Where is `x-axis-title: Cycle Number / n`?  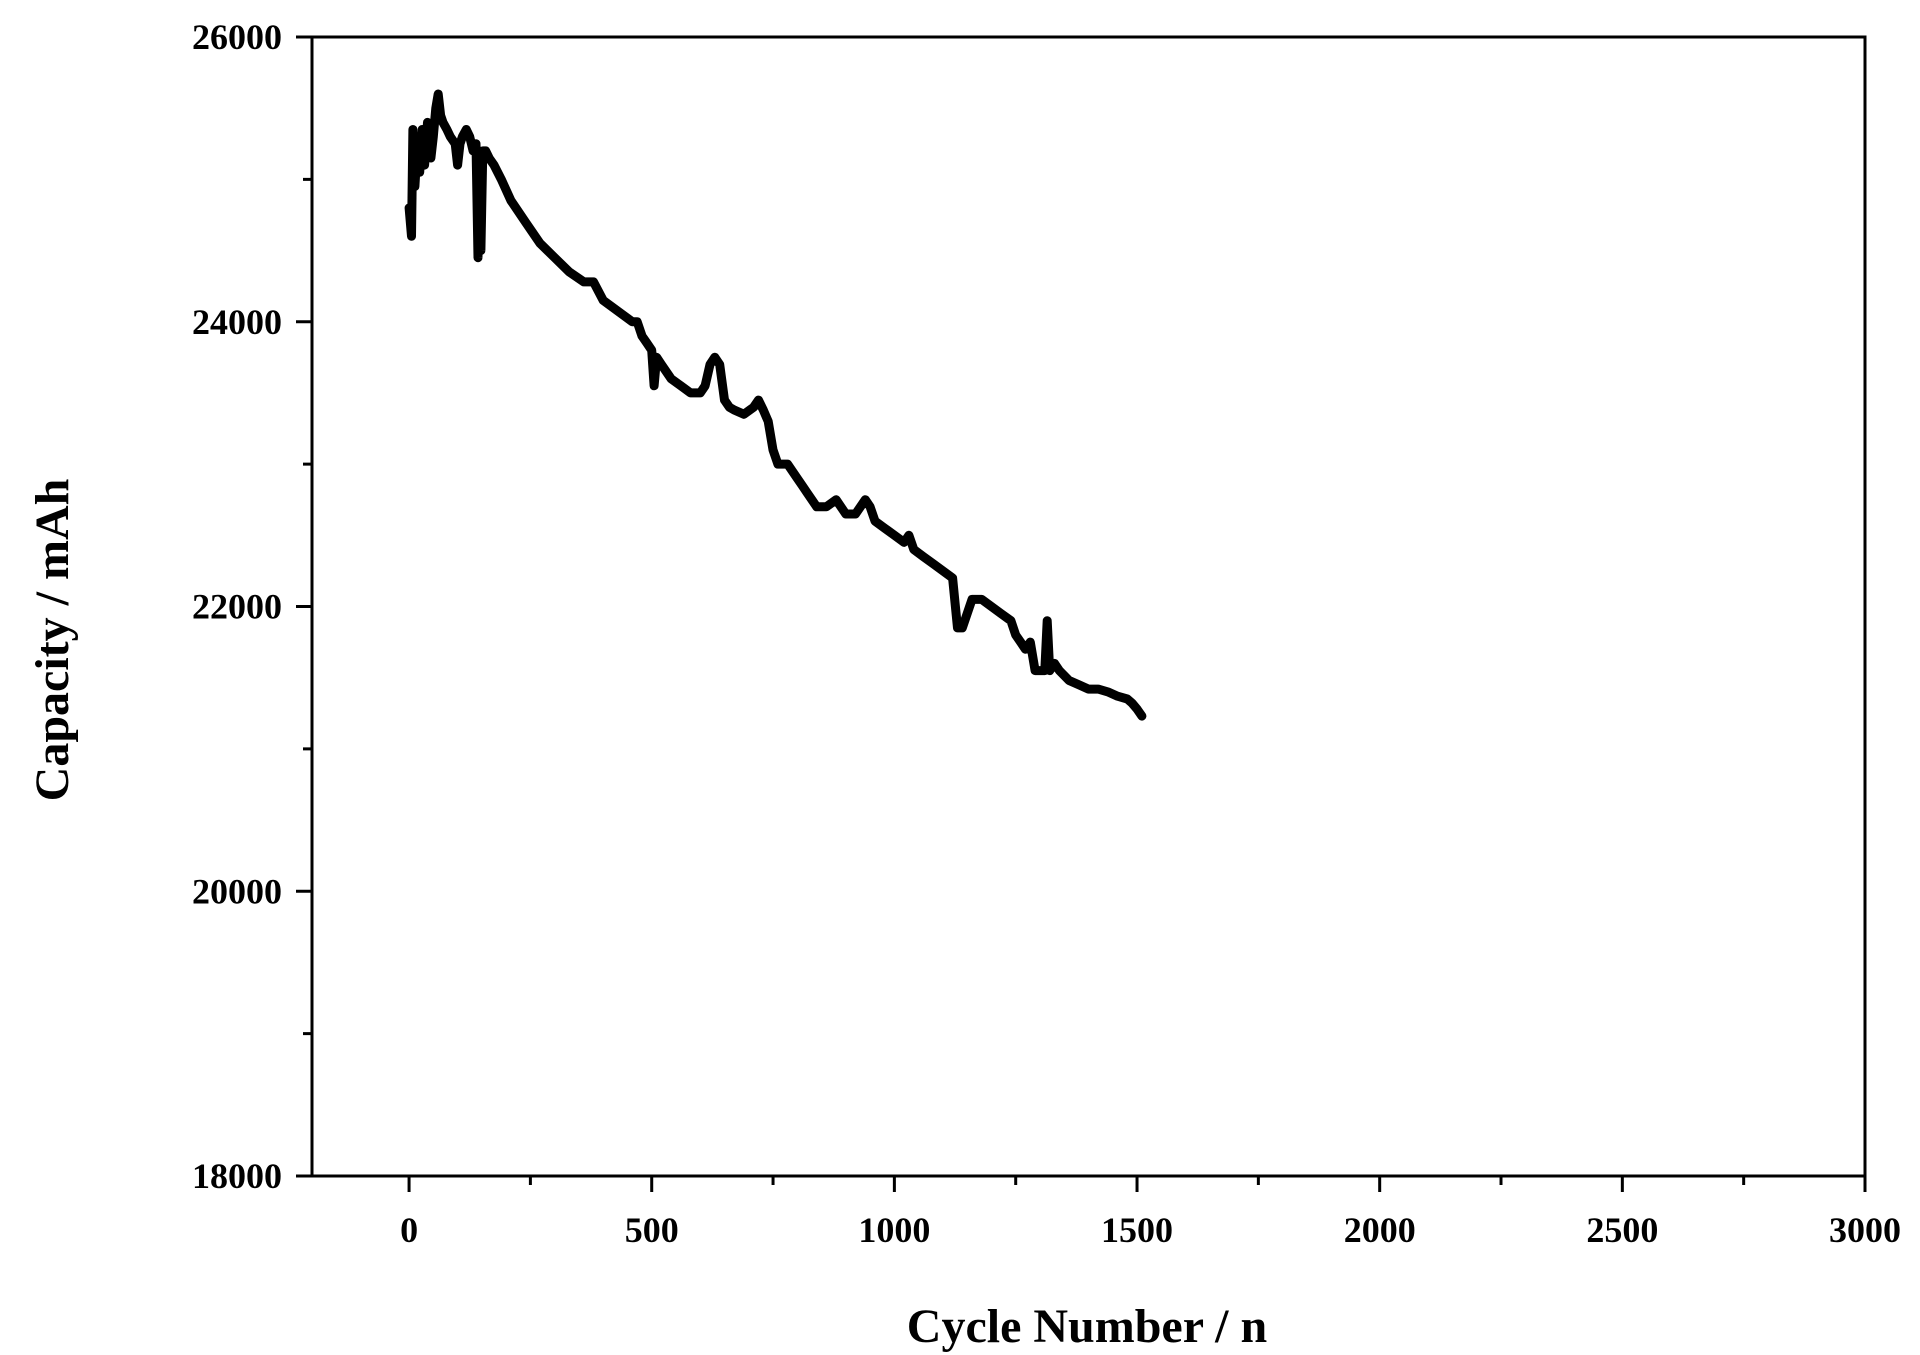
x-axis-title: Cycle Number / n is located at coordinates (1087, 1326).